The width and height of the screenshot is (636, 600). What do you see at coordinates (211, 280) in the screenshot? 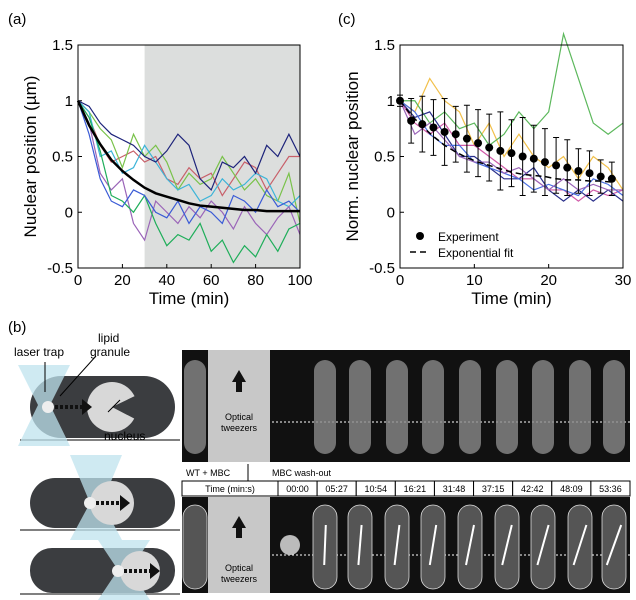
I see `x-tick-label: 60` at bounding box center [211, 280].